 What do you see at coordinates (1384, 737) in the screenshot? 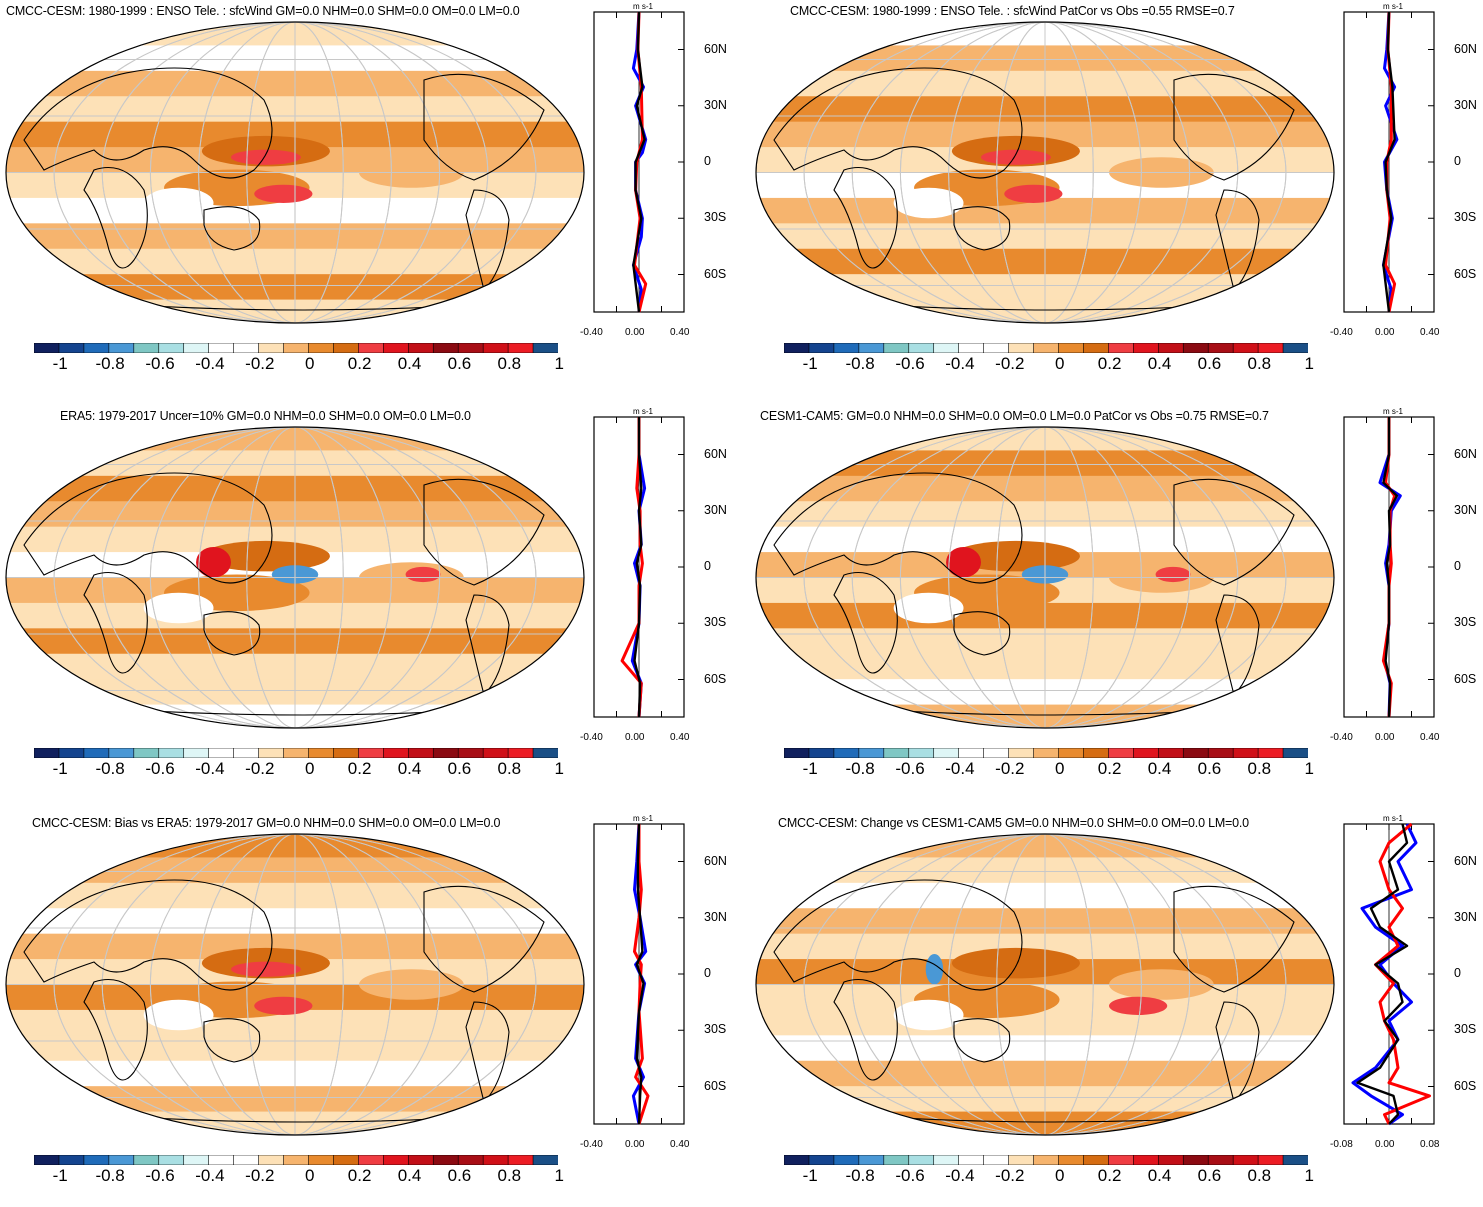
I see `zonal-x-tick-label: 0.00` at bounding box center [1384, 737].